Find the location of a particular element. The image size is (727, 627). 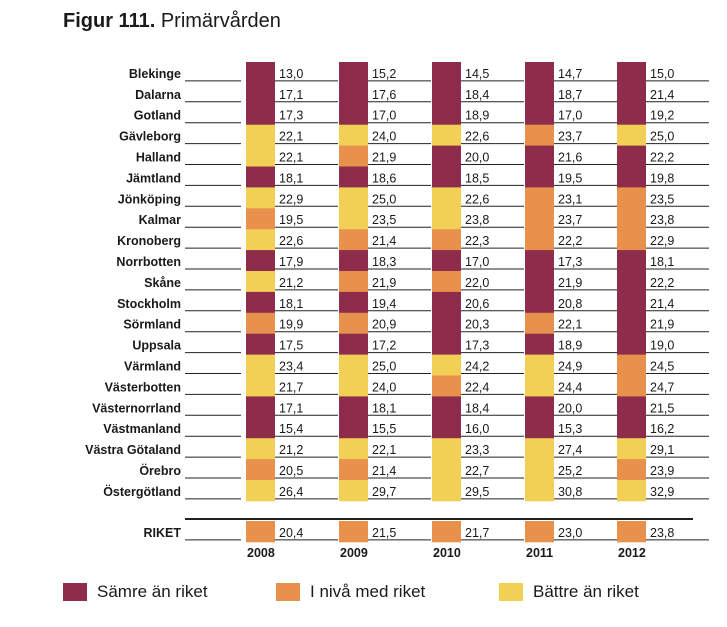

row-jönköping-value-2012: 23,5 is located at coordinates (662, 199).